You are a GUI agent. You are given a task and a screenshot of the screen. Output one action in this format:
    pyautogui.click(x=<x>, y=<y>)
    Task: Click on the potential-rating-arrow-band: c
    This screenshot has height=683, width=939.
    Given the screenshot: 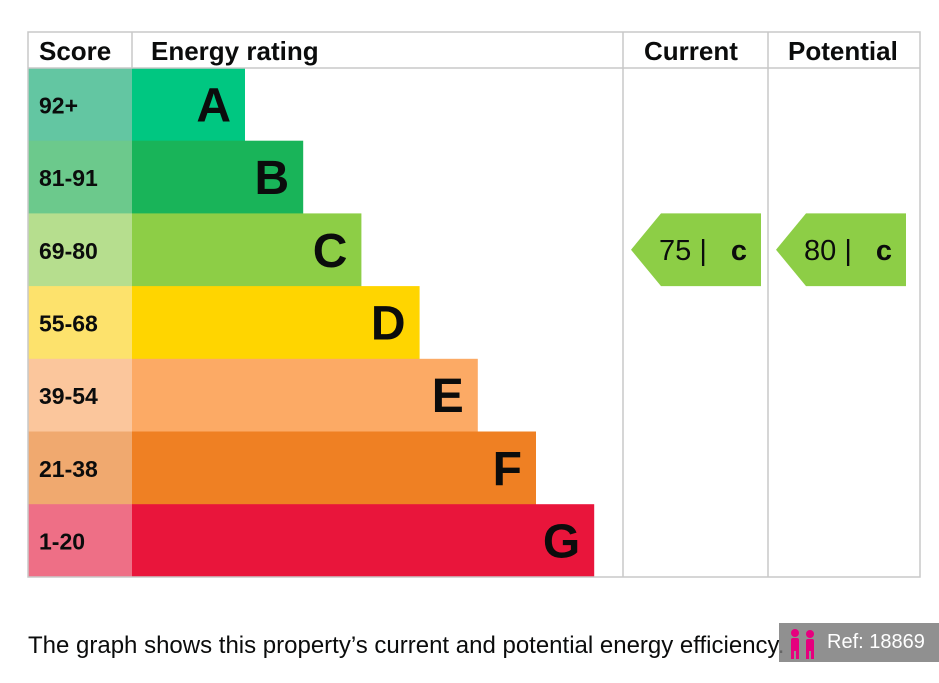 What is the action you would take?
    pyautogui.click(x=884, y=251)
    